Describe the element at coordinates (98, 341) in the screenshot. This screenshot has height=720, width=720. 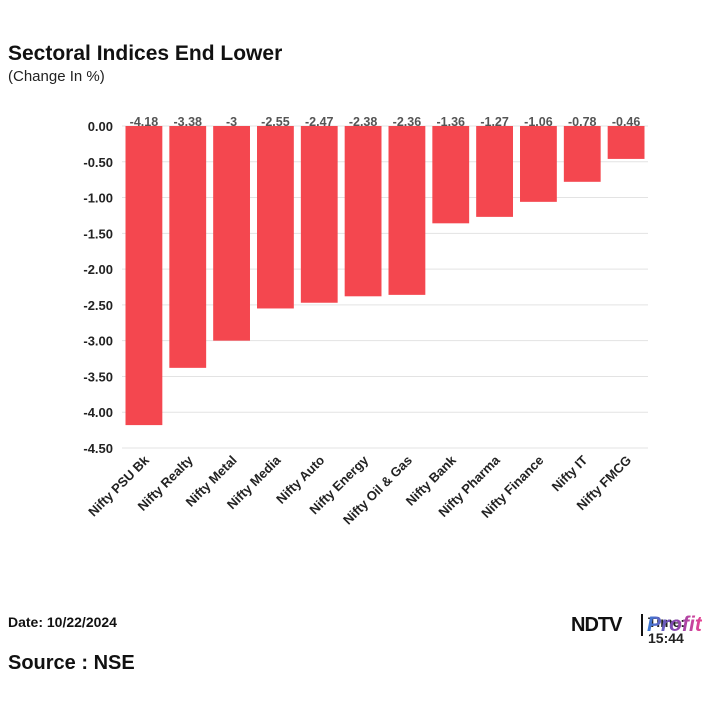
I see `y-tick-label: -3.00` at that location.